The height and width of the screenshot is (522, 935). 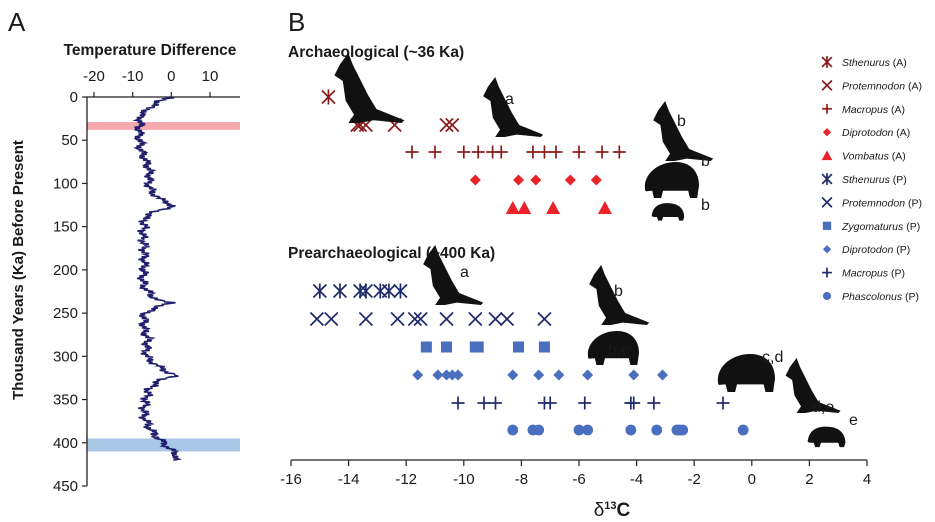 What do you see at coordinates (866, 180) in the screenshot?
I see `legend-entry-name: Sthenurus` at bounding box center [866, 180].